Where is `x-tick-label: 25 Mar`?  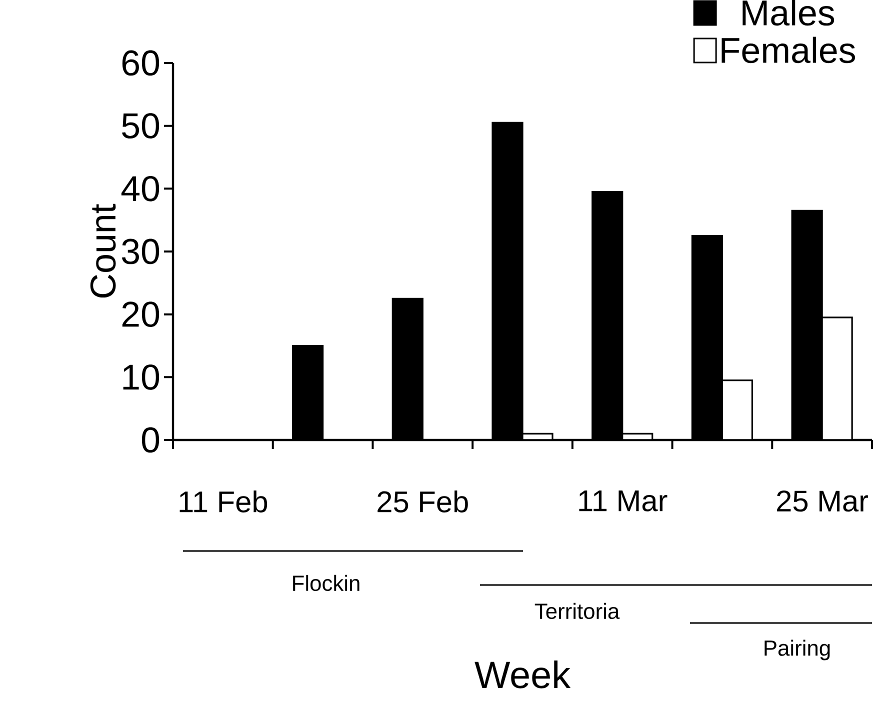
x-tick-label: 25 Mar is located at coordinates (822, 501).